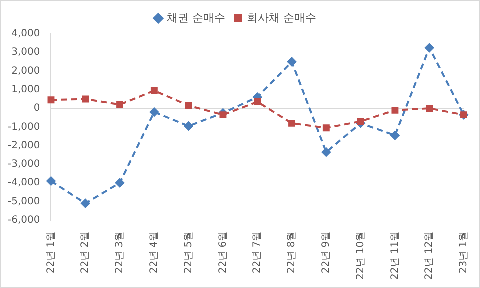 The height and width of the screenshot is (288, 480). I want to click on y-tick-label: 4,000, so click(26, 34).